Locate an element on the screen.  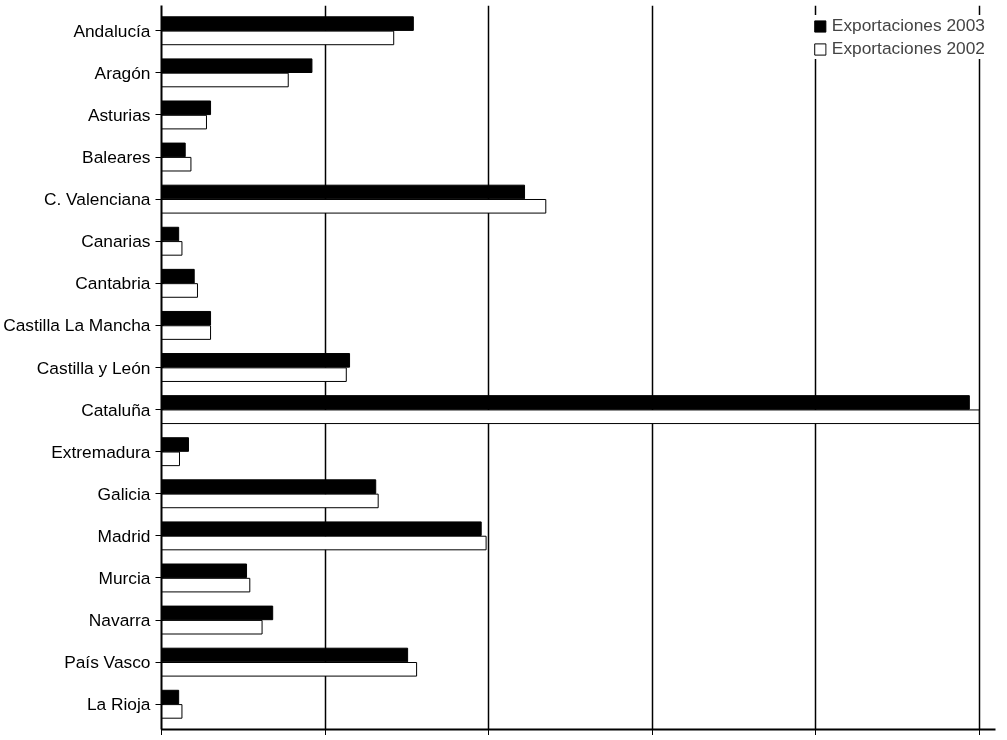
y-tick-label: Cantabria is located at coordinates (113, 283).